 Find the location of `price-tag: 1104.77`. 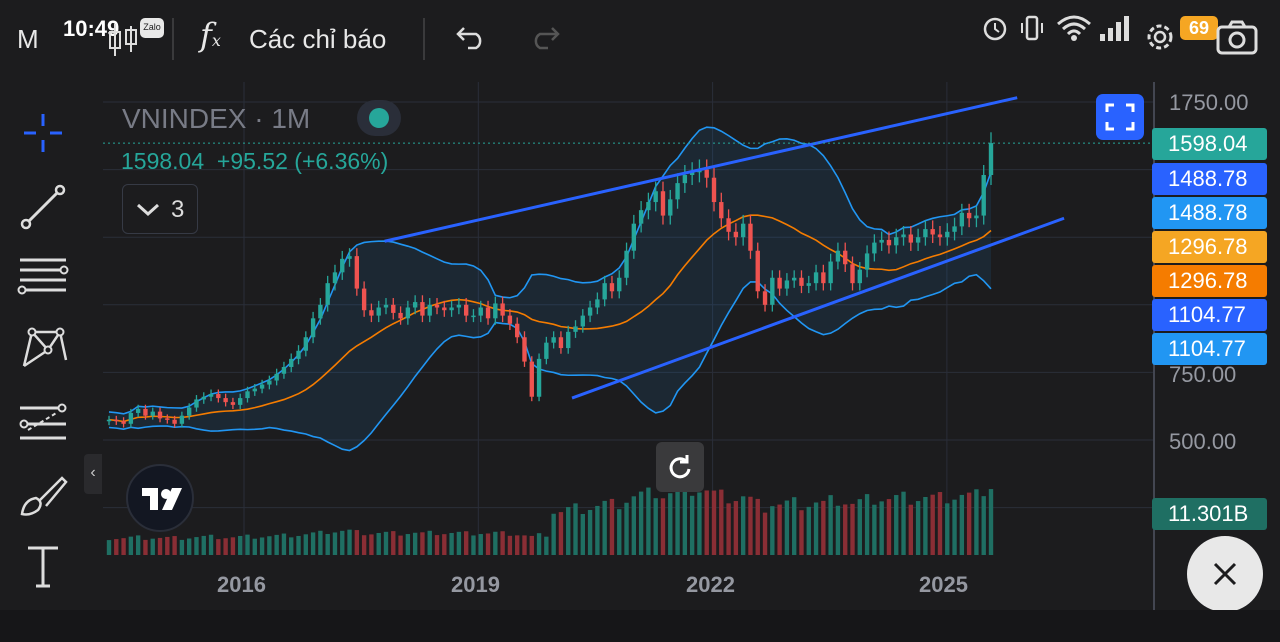

price-tag: 1104.77 is located at coordinates (1209, 349).